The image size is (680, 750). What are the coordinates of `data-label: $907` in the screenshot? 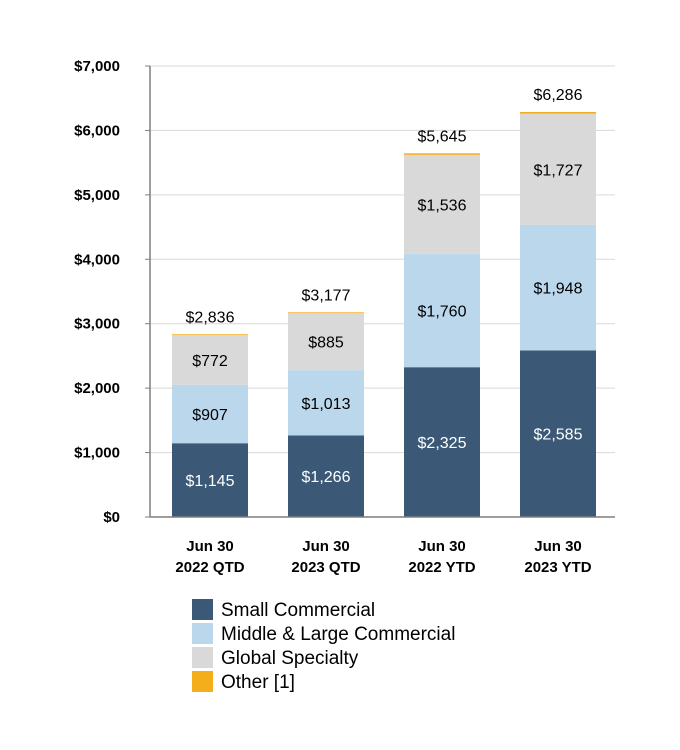 It's located at (210, 415).